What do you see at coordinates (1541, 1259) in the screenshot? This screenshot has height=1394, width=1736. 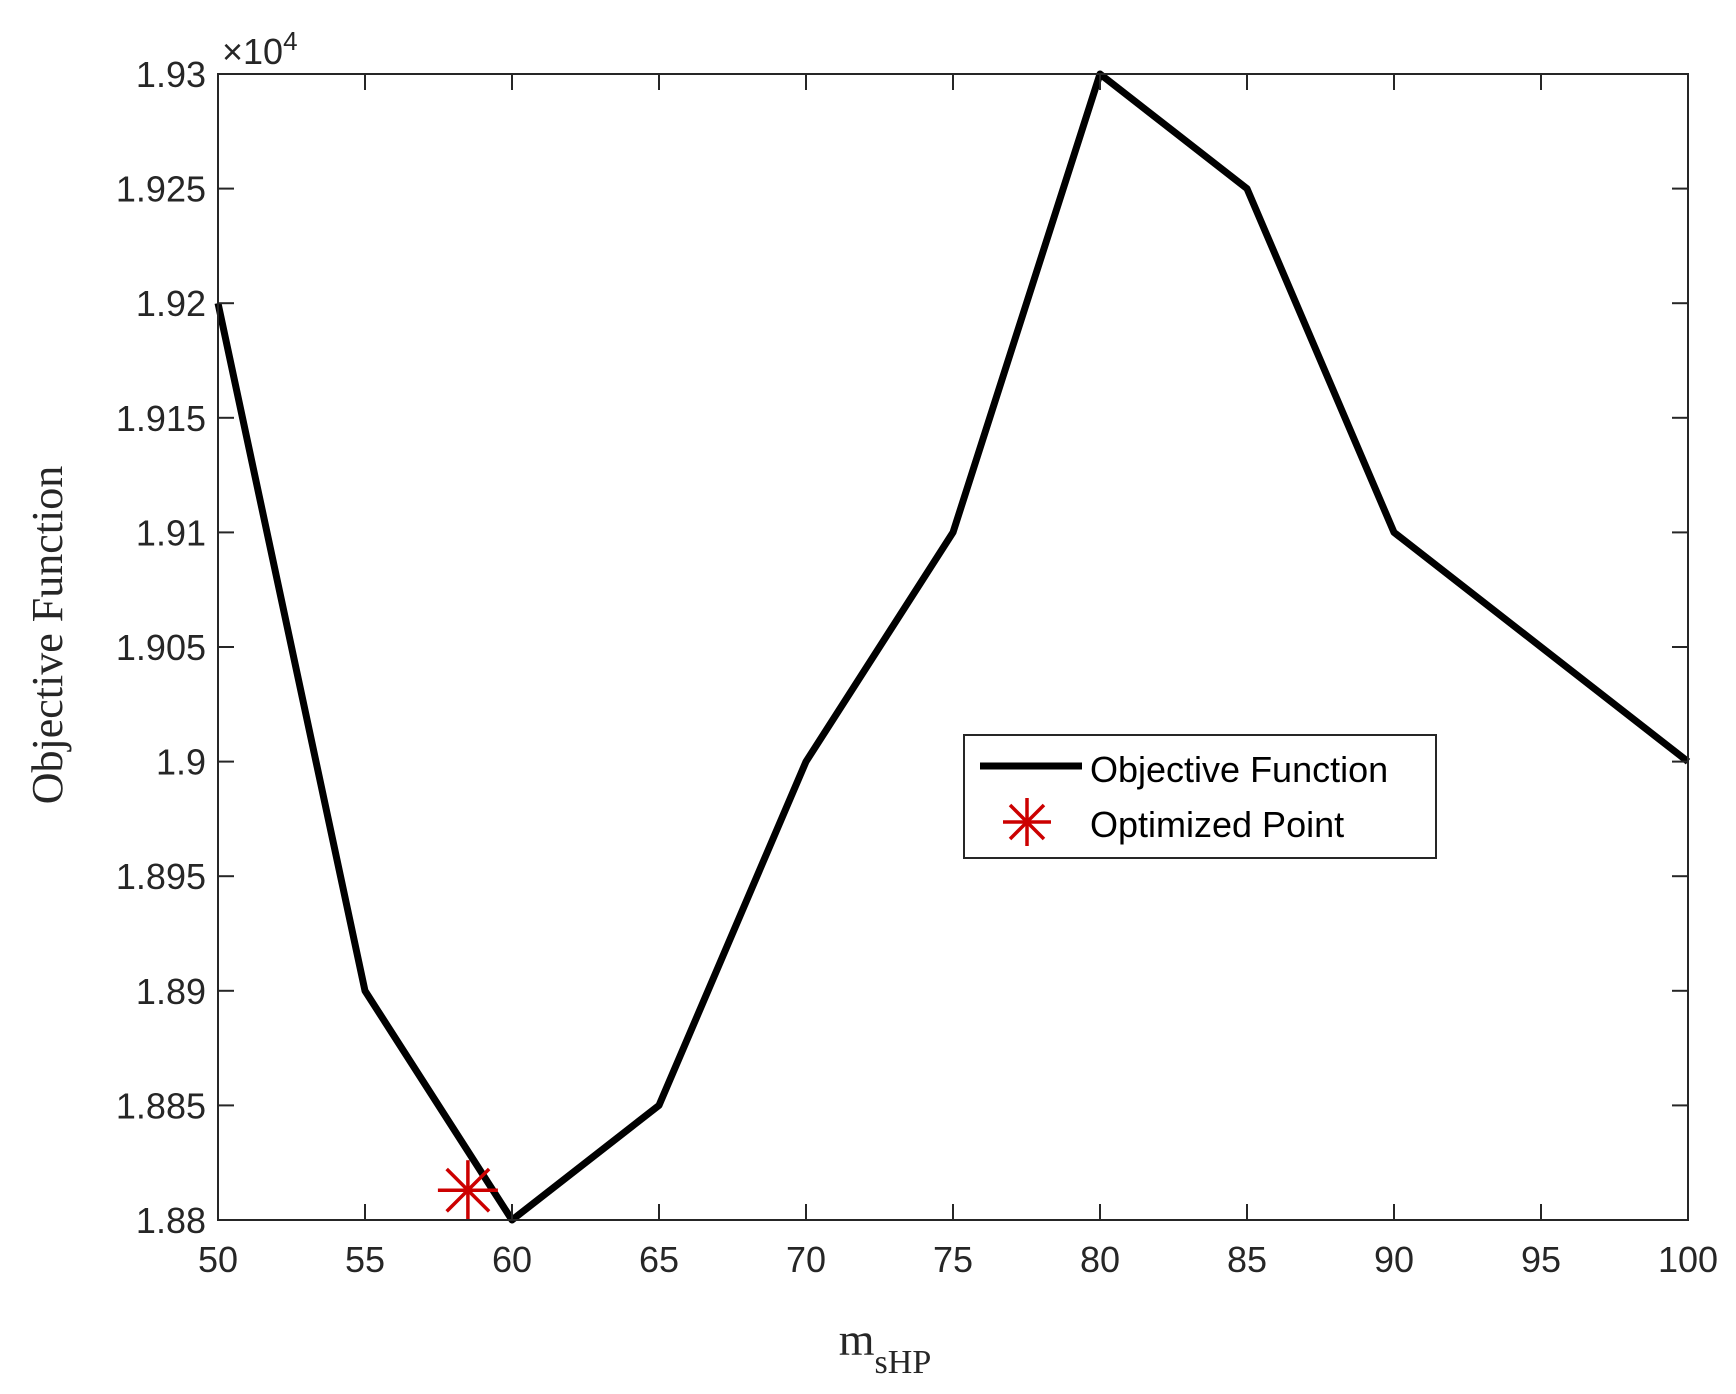 I see `x-tick-label: 95` at bounding box center [1541, 1259].